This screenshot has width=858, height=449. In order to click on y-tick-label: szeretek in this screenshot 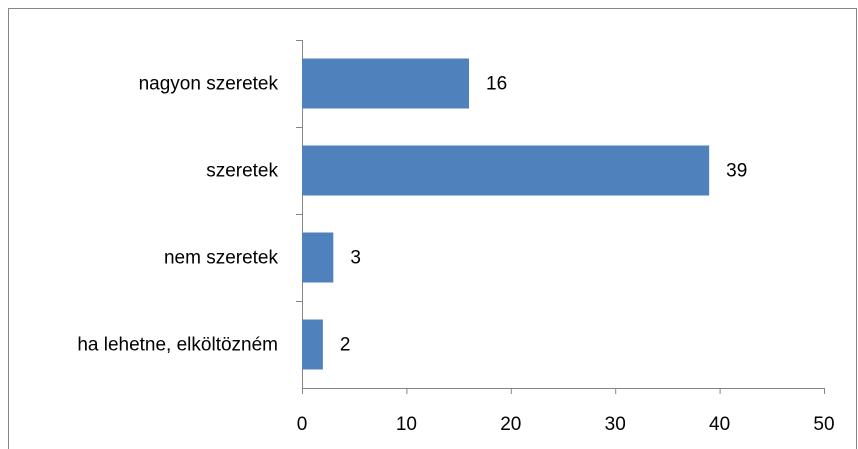, I will do `click(242, 171)`.